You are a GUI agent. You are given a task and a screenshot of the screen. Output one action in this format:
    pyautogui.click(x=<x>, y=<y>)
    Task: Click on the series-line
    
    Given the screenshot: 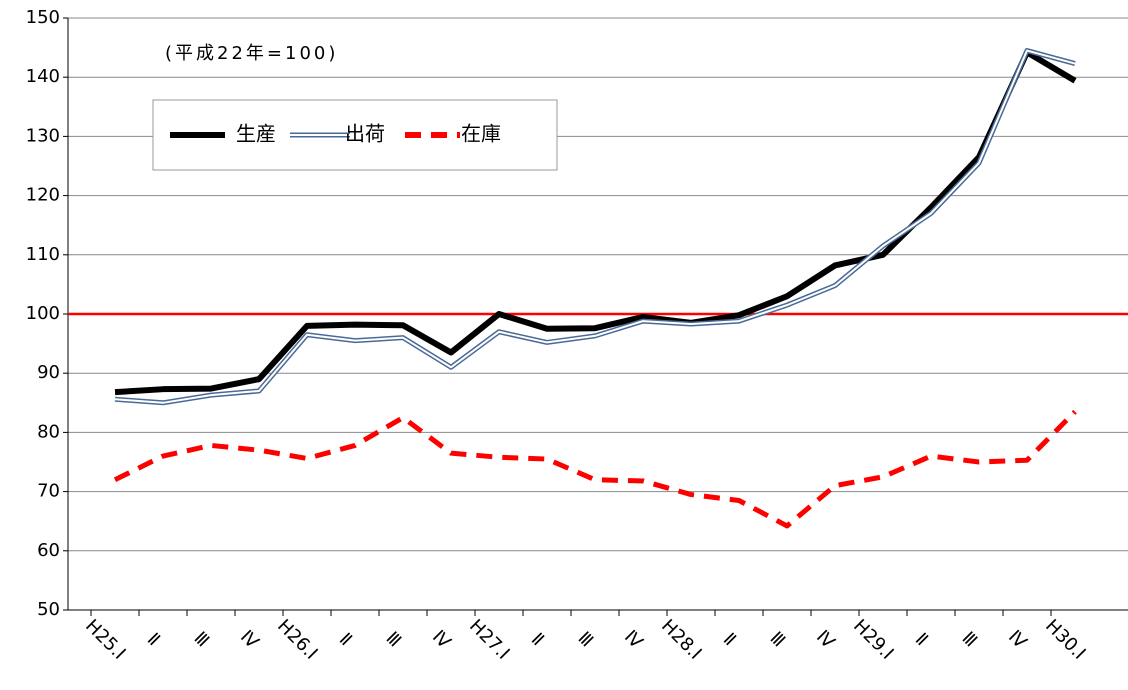 What is the action you would take?
    pyautogui.click(x=595, y=469)
    